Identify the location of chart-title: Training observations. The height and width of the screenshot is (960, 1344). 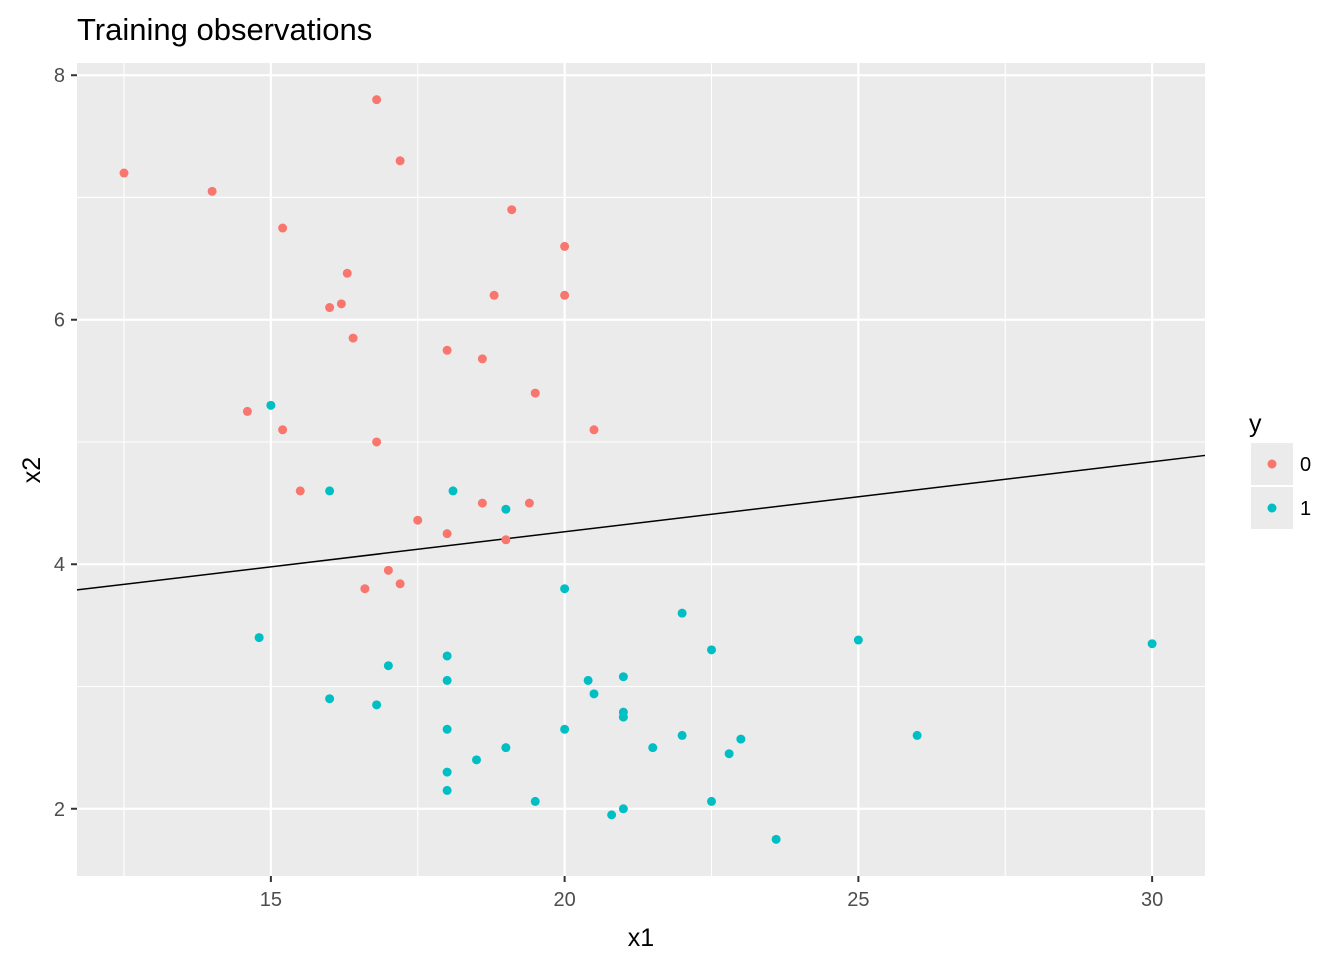
(224, 29).